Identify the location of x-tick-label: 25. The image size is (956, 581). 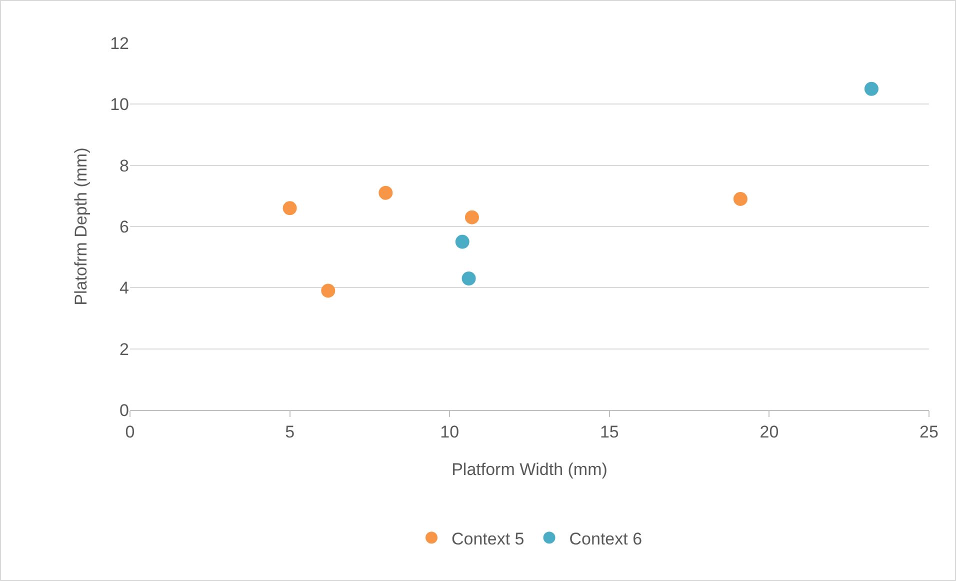
(929, 432).